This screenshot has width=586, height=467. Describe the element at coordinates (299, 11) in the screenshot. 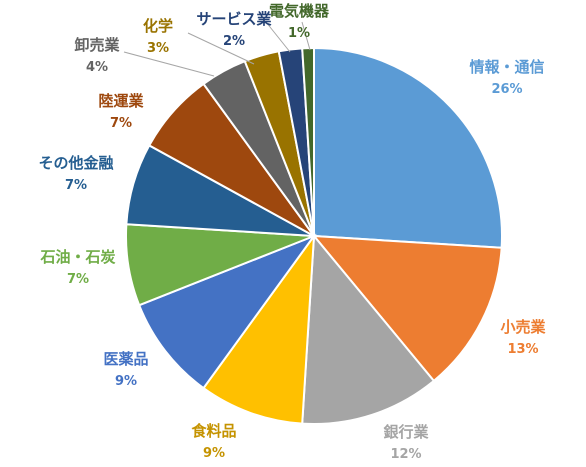

I see `slice-label-12: 電気機器` at that location.